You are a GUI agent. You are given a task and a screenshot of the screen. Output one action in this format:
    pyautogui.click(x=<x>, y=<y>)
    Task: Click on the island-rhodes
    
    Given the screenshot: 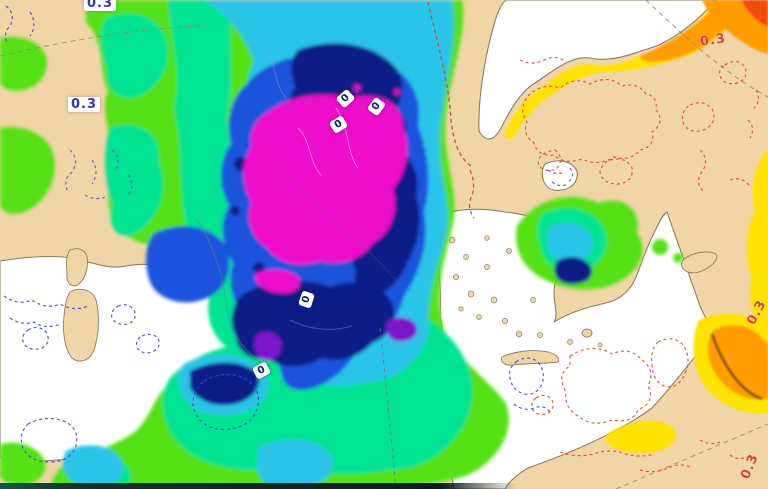 What is the action you would take?
    pyautogui.click(x=587, y=333)
    